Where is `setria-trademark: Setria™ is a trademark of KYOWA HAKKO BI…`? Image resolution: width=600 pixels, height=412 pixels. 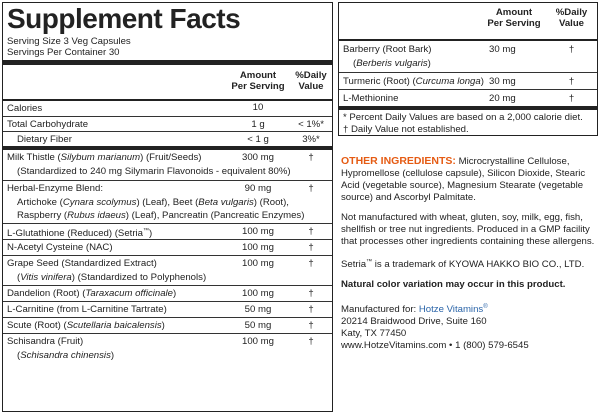 setria-trademark: Setria™ is a trademark of KYOWA HAKKO BI… is located at coordinates (463, 265).